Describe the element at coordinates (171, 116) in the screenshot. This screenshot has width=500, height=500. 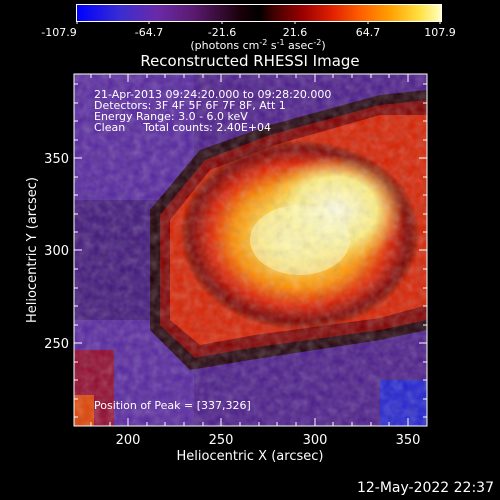
I see `info-line-energy: Energy Range: 3.0 - 6.0 keV` at that location.